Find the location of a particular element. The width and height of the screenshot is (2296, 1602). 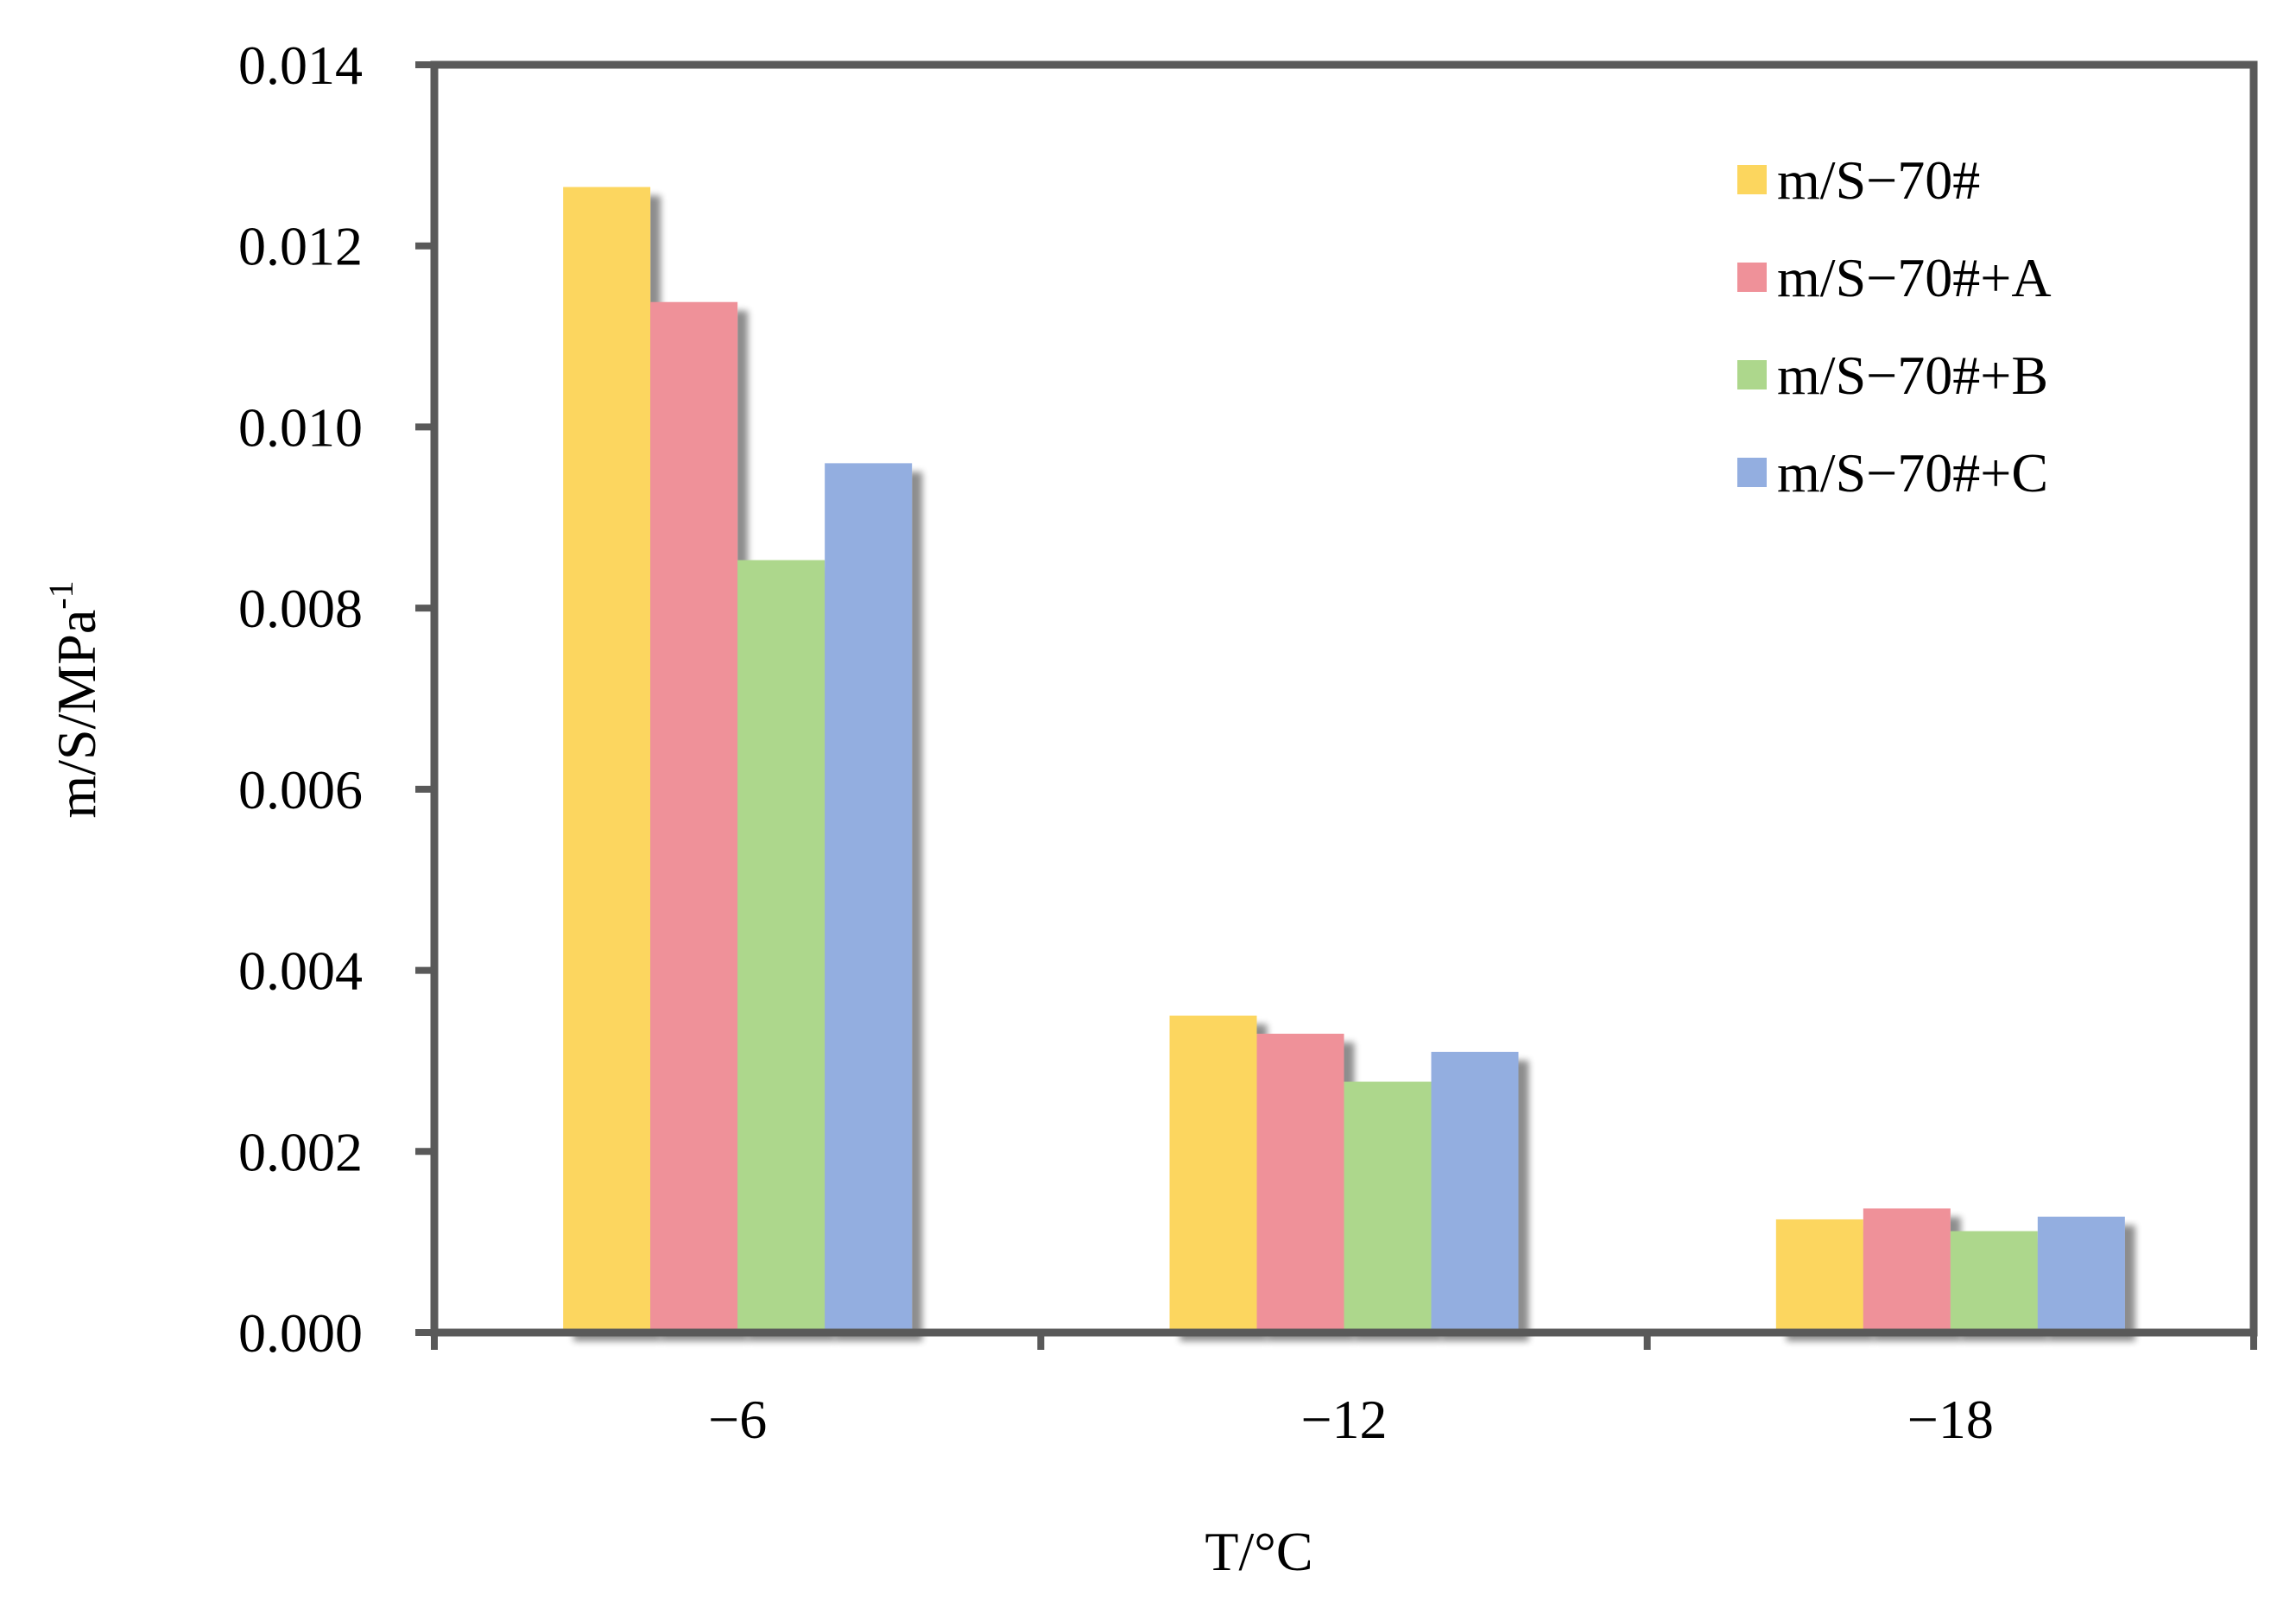

x-tick-label: −18 is located at coordinates (1950, 1419).